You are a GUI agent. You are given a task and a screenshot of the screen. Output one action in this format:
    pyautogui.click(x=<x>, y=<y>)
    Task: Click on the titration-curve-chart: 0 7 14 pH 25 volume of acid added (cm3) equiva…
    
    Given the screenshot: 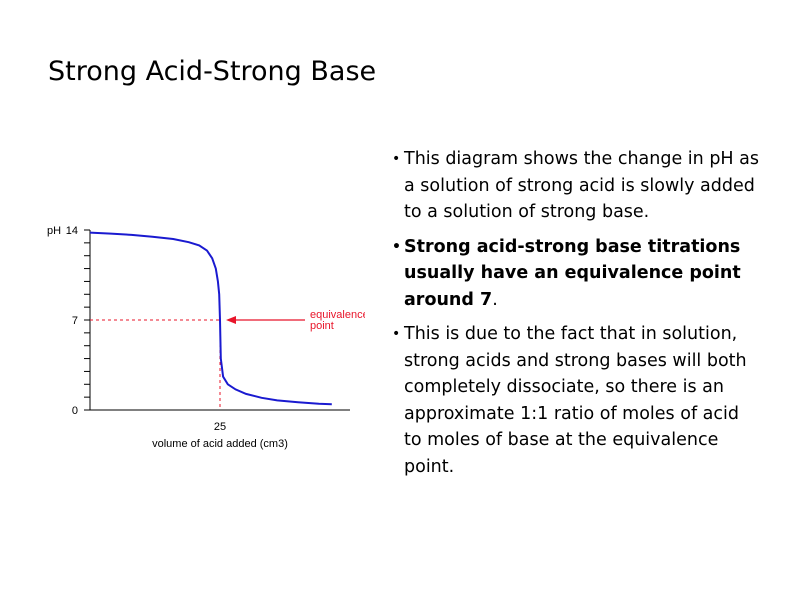 What is the action you would take?
    pyautogui.click(x=206, y=337)
    